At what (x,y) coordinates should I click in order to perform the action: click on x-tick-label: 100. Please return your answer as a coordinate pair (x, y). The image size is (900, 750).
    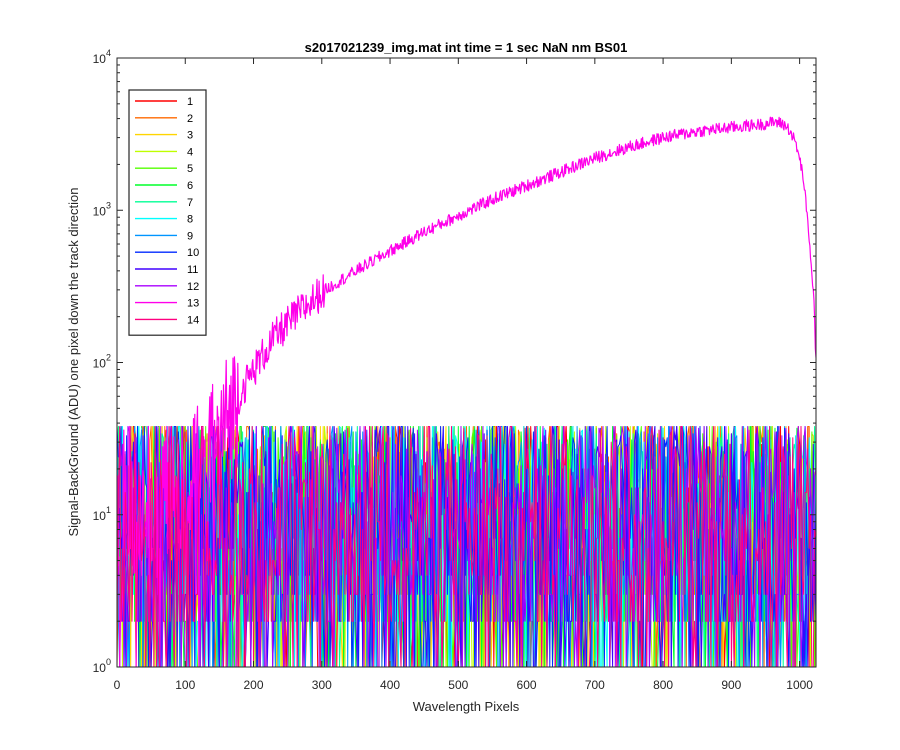
    Looking at the image, I should click on (185, 685).